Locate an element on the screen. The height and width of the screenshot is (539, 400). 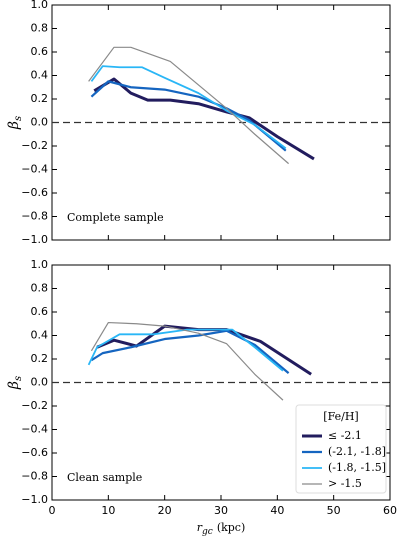
x-tick-label: 10 is located at coordinates (108, 510).